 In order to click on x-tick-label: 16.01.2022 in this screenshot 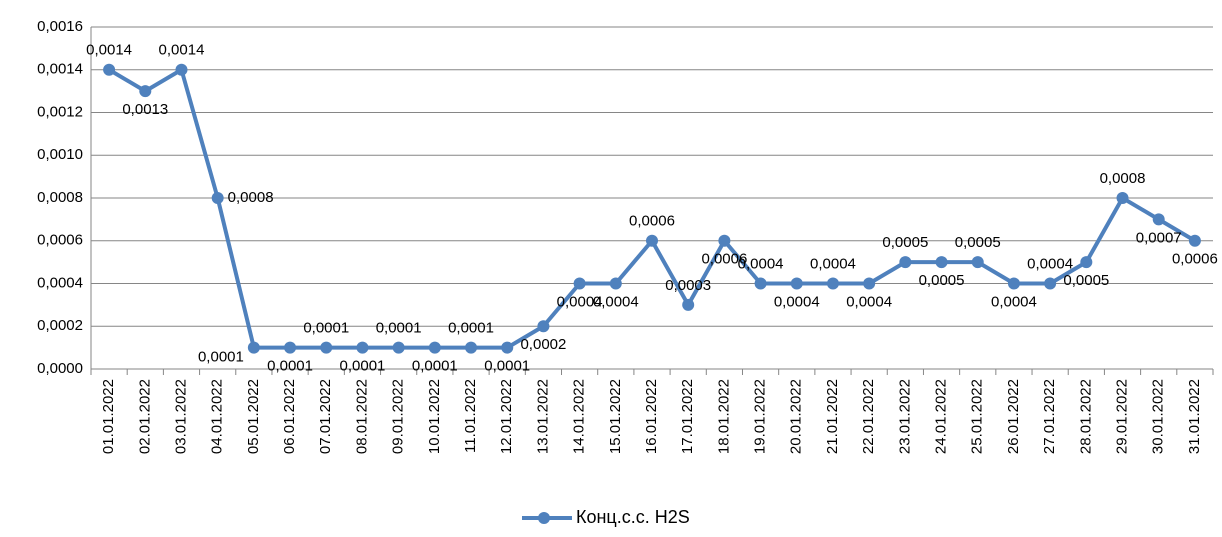, I will do `click(651, 416)`.